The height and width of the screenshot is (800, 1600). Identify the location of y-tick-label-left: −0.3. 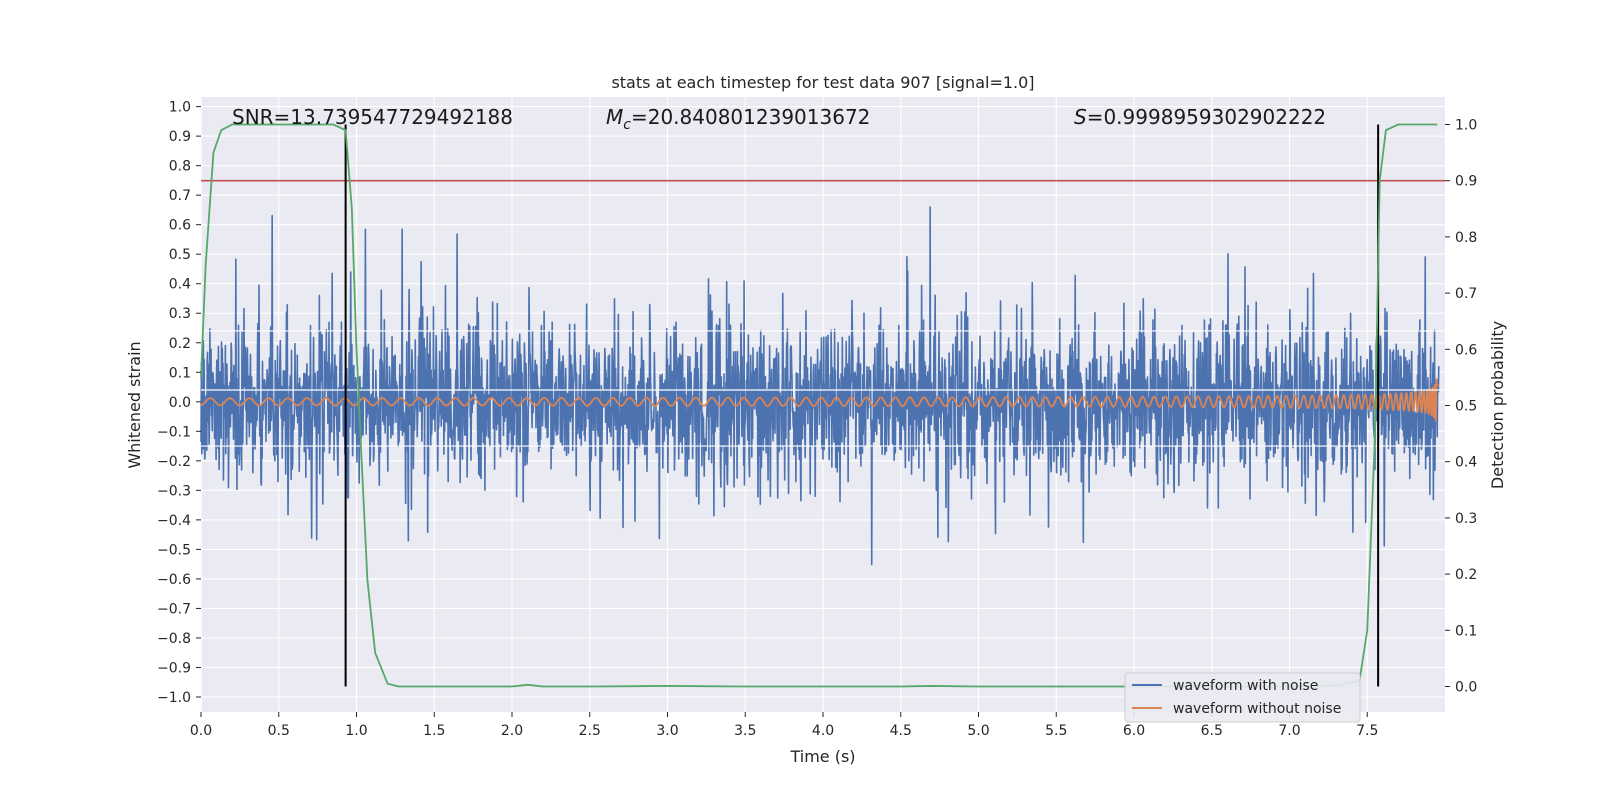
(174, 491).